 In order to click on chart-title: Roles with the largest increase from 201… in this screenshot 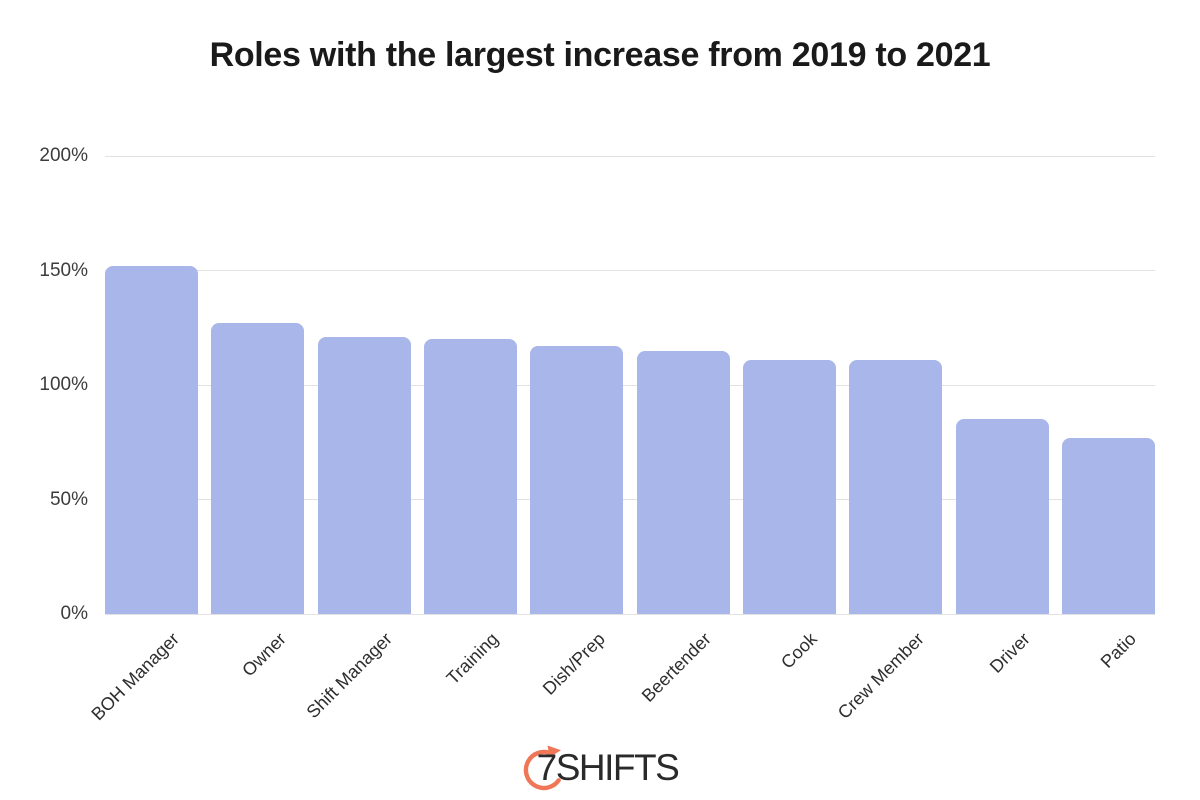, I will do `click(600, 55)`.